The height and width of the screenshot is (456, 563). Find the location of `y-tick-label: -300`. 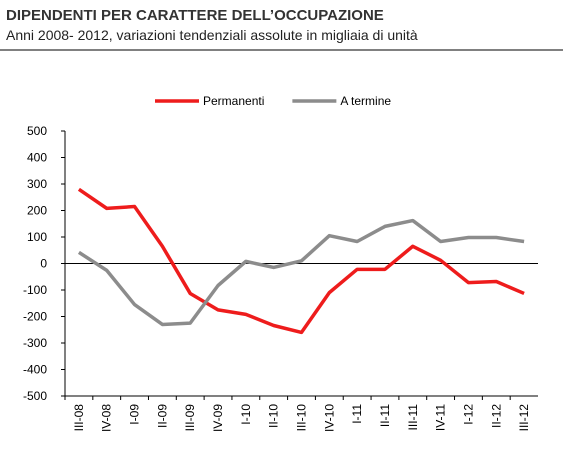

y-tick-label: -300 is located at coordinates (35, 343).